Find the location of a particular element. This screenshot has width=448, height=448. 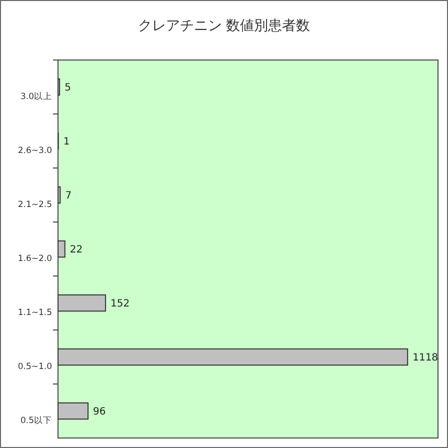

y-tick-label: 2.6~3.0 is located at coordinates (35, 151).